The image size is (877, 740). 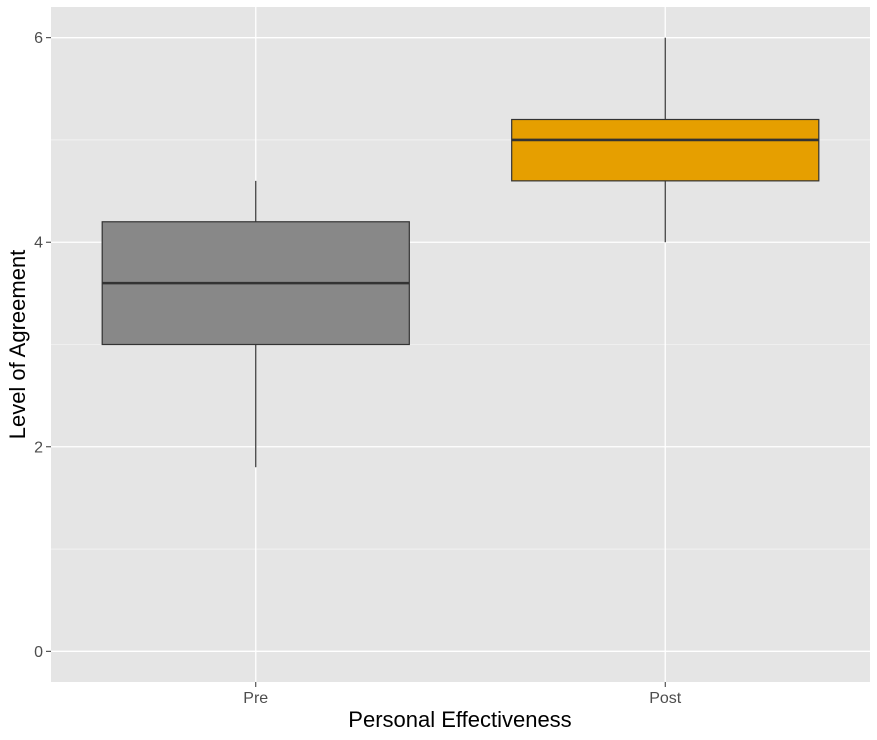 I want to click on y-axis-ticks: 0 2 4 6, so click(x=42, y=345).